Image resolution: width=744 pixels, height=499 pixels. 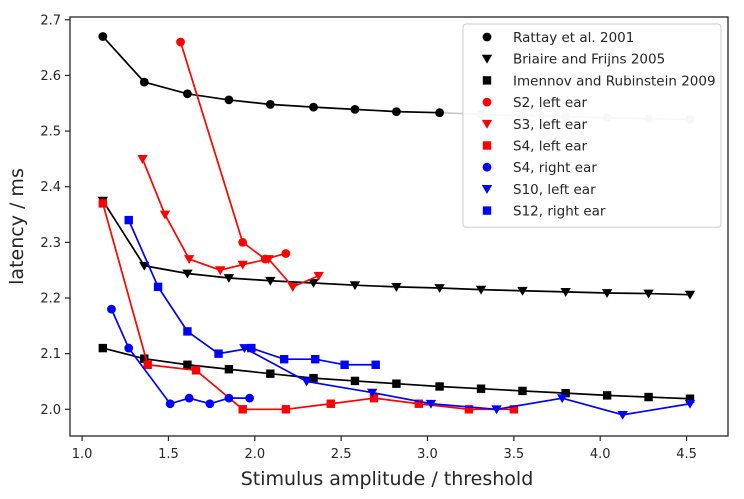 What do you see at coordinates (550, 125) in the screenshot?
I see `legend-entry-label: S3, left ear` at bounding box center [550, 125].